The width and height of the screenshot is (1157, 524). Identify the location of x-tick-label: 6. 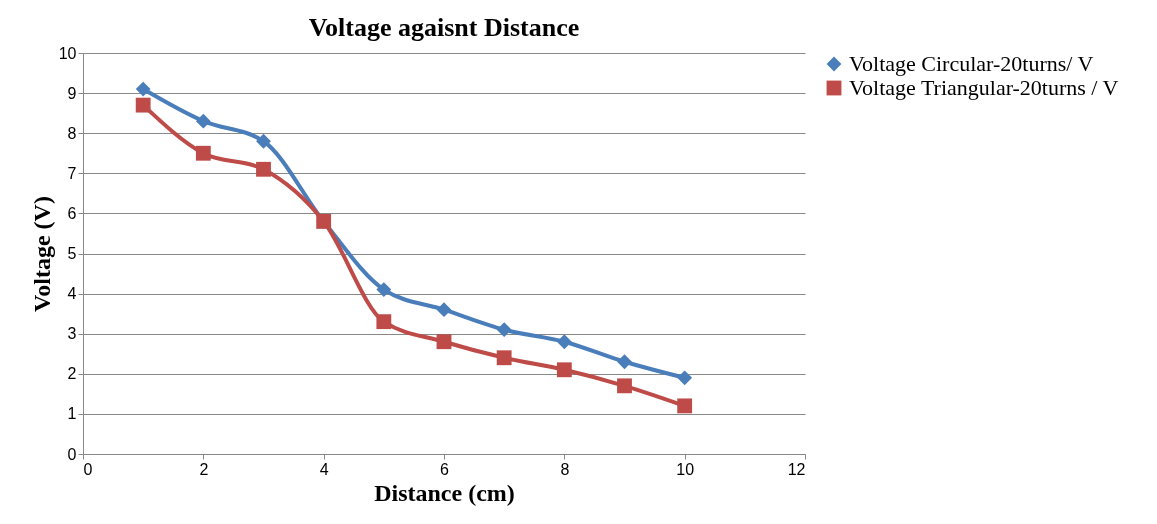
(445, 469).